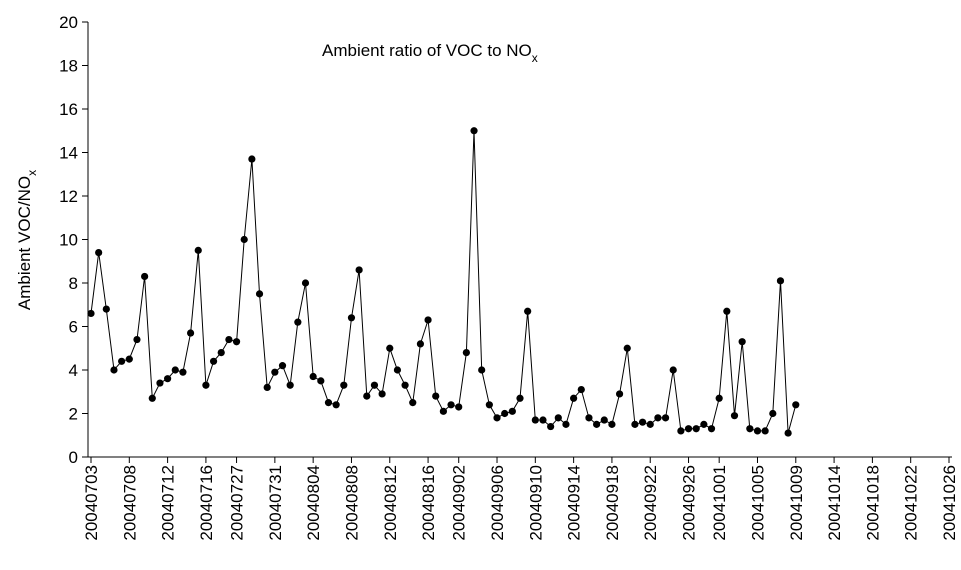 The image size is (961, 570). Describe the element at coordinates (73, 327) in the screenshot. I see `y-tick-label: 6` at that location.